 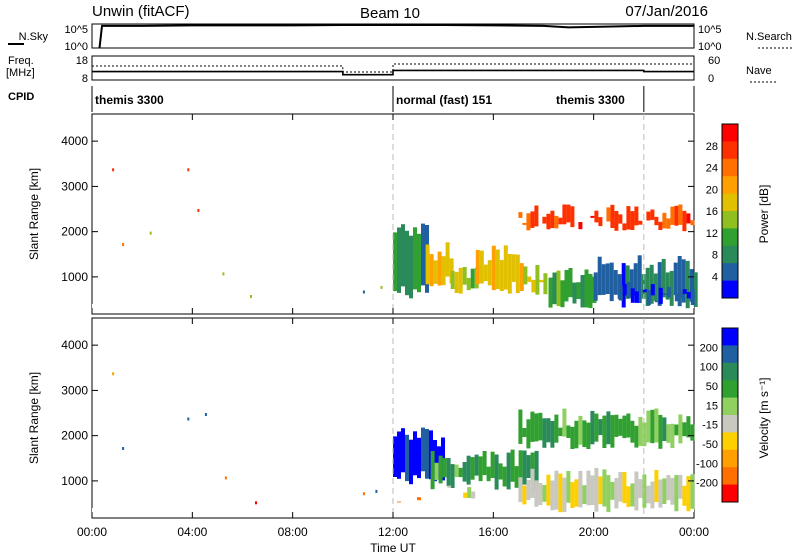 I want to click on velocity-ytick-label: 3000, so click(x=74, y=390).